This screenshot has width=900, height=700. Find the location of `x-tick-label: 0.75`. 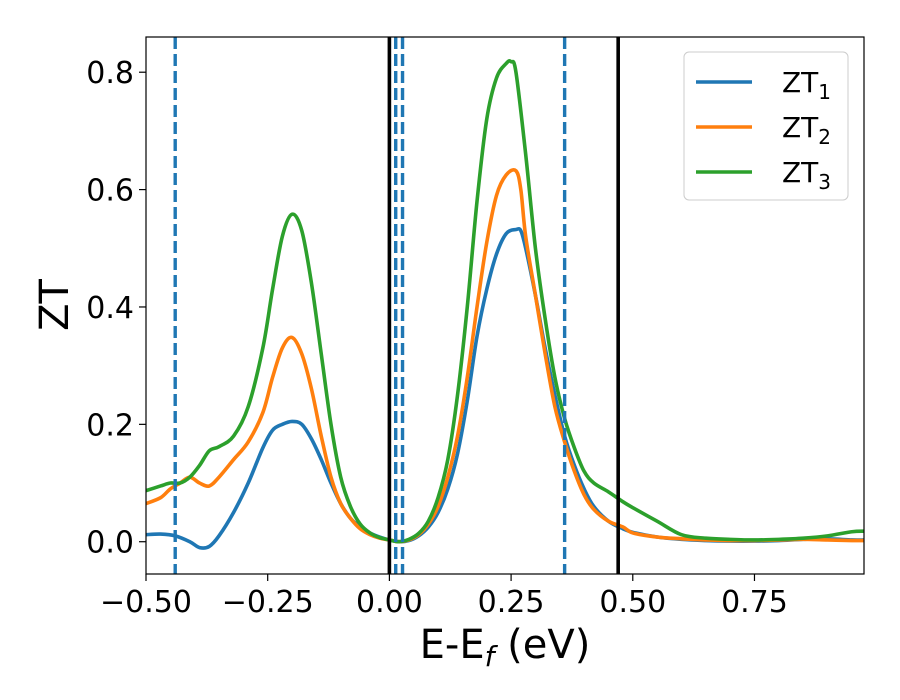

x-tick-label: 0.75 is located at coordinates (754, 602).